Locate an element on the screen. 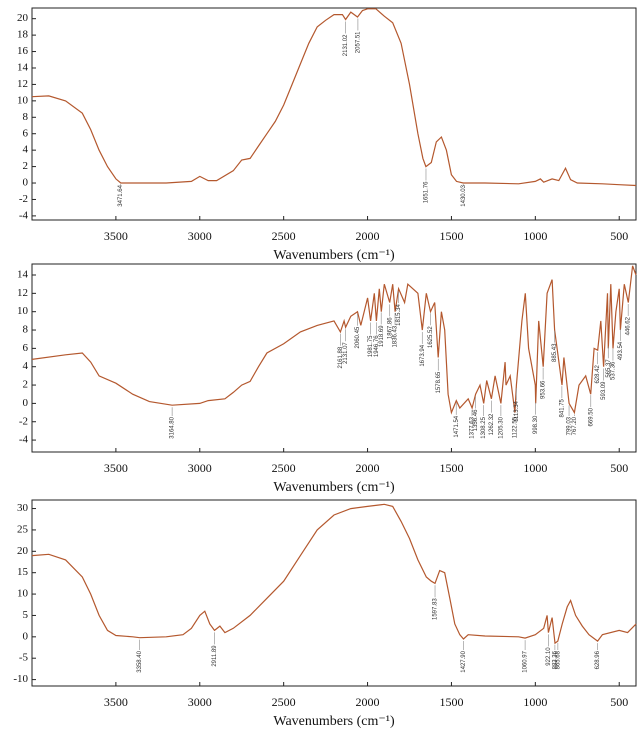 This screenshot has width=638, height=729. y-tick-label: 15 is located at coordinates (23, 572).